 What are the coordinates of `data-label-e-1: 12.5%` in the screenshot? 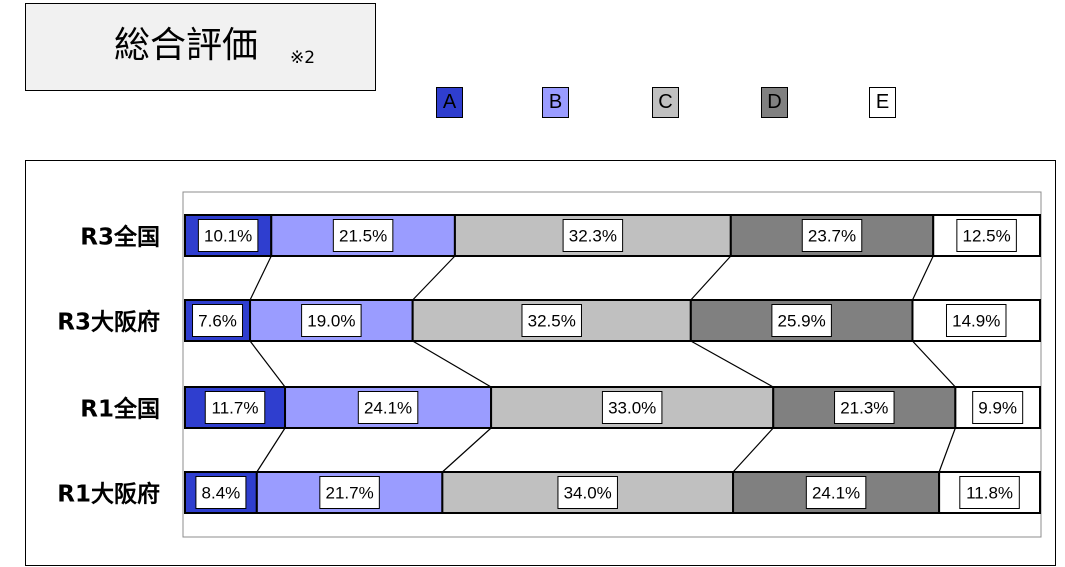 It's located at (987, 236).